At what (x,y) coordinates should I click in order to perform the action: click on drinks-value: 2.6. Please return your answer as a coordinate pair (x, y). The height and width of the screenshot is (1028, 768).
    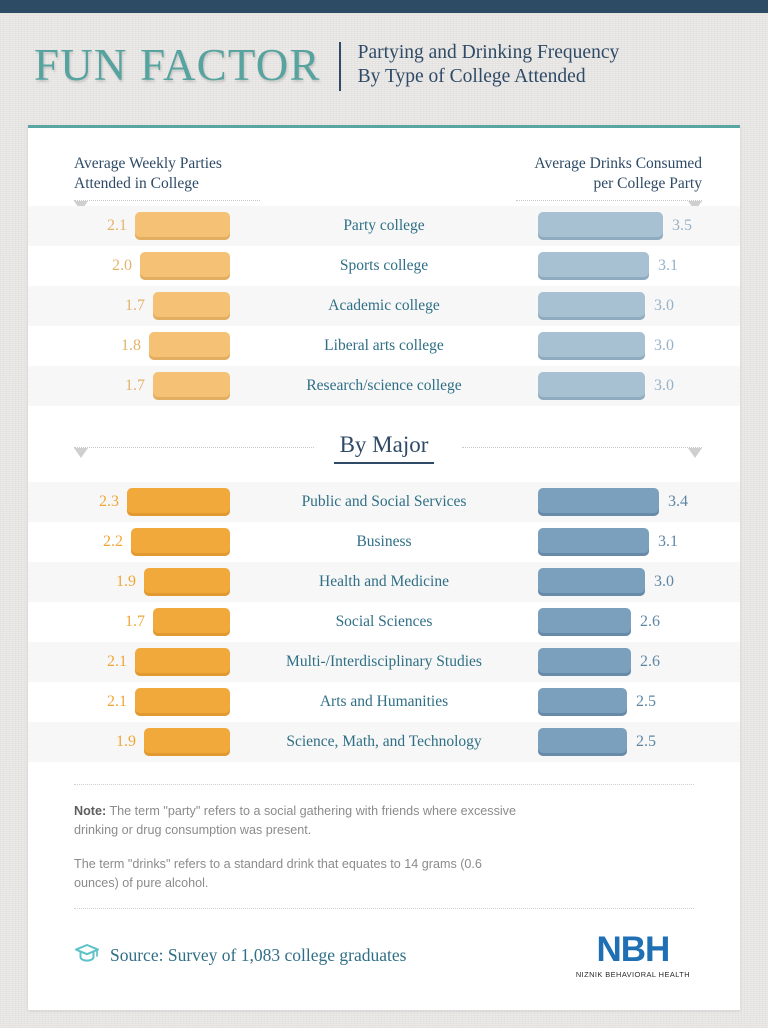
    Looking at the image, I should click on (650, 661).